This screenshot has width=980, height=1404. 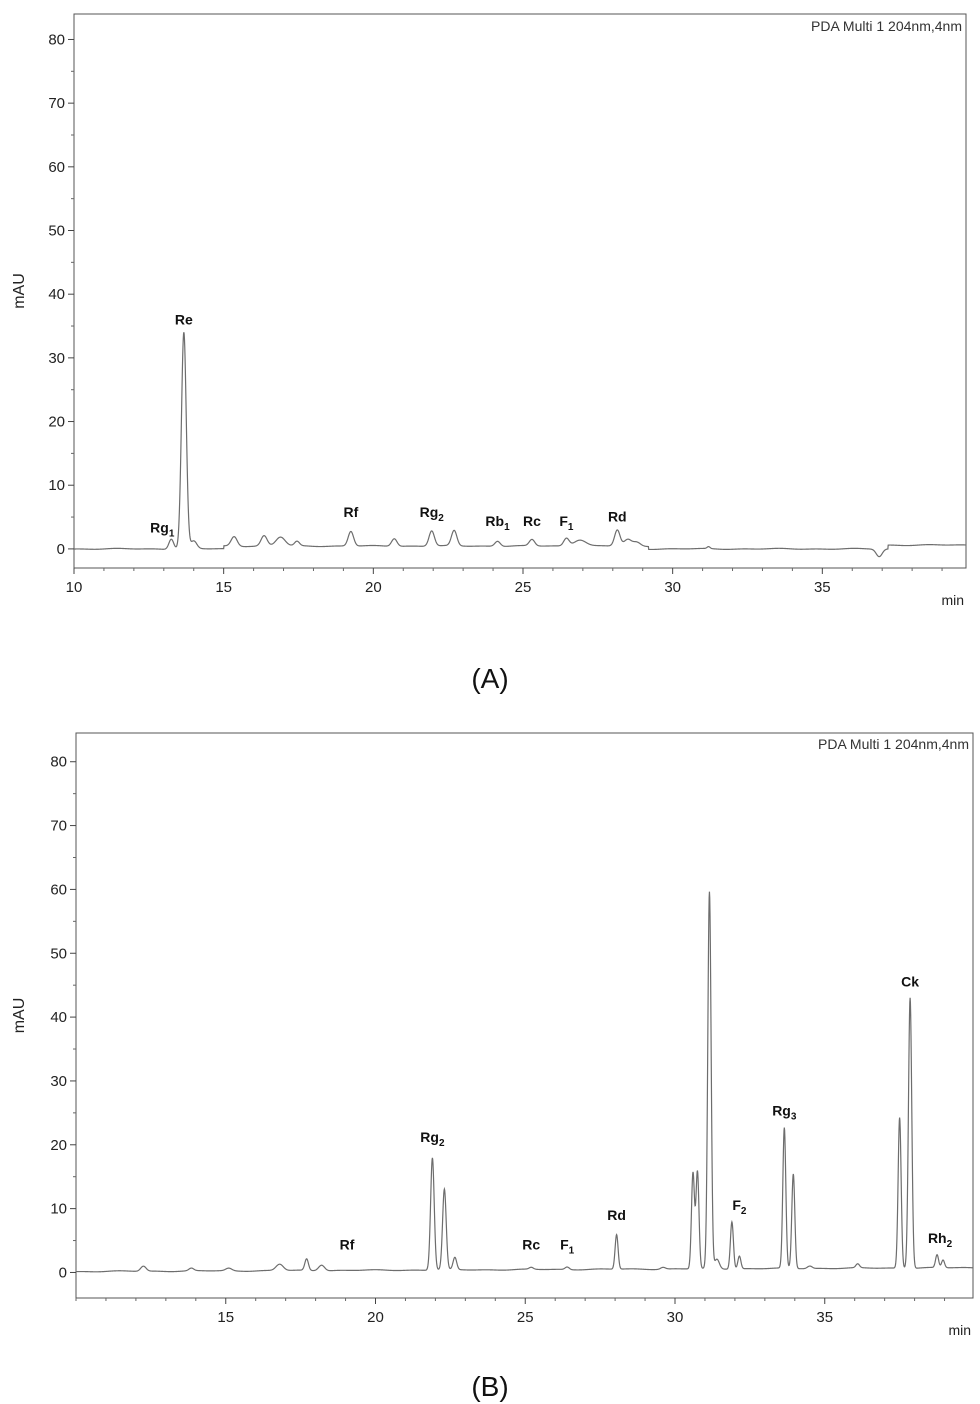 What do you see at coordinates (784, 1112) in the screenshot?
I see `peak-label: Rg3` at bounding box center [784, 1112].